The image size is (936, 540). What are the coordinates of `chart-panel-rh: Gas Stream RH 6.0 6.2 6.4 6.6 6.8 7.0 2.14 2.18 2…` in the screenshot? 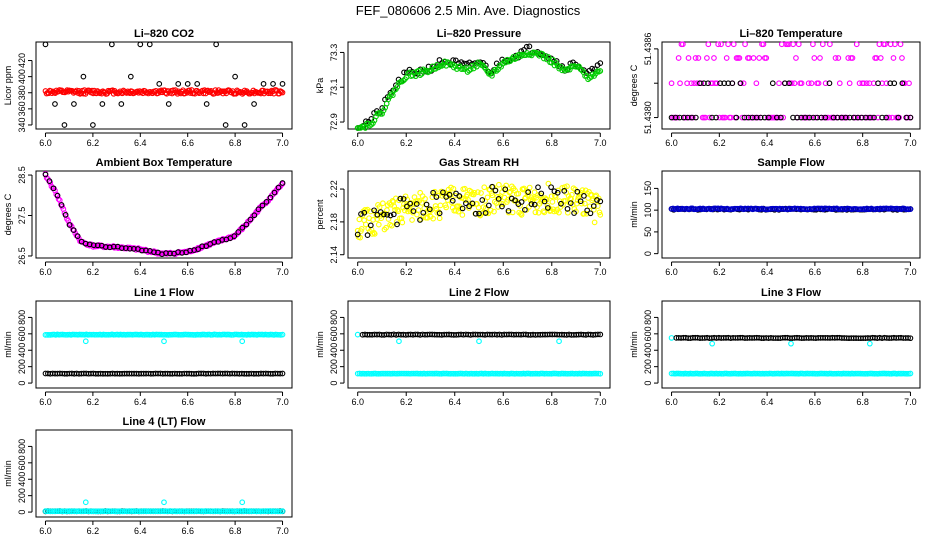 It's located at (463, 217).